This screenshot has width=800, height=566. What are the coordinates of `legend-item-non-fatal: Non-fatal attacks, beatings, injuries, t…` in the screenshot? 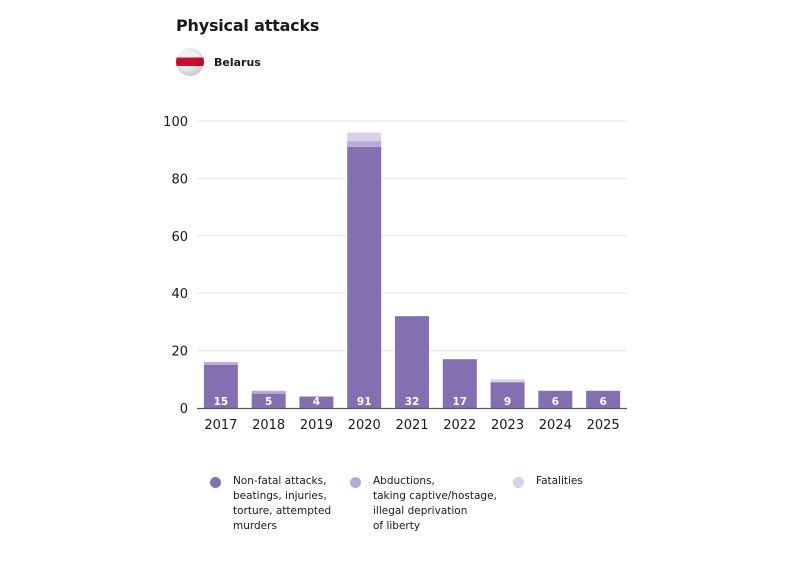 It's located at (280, 504).